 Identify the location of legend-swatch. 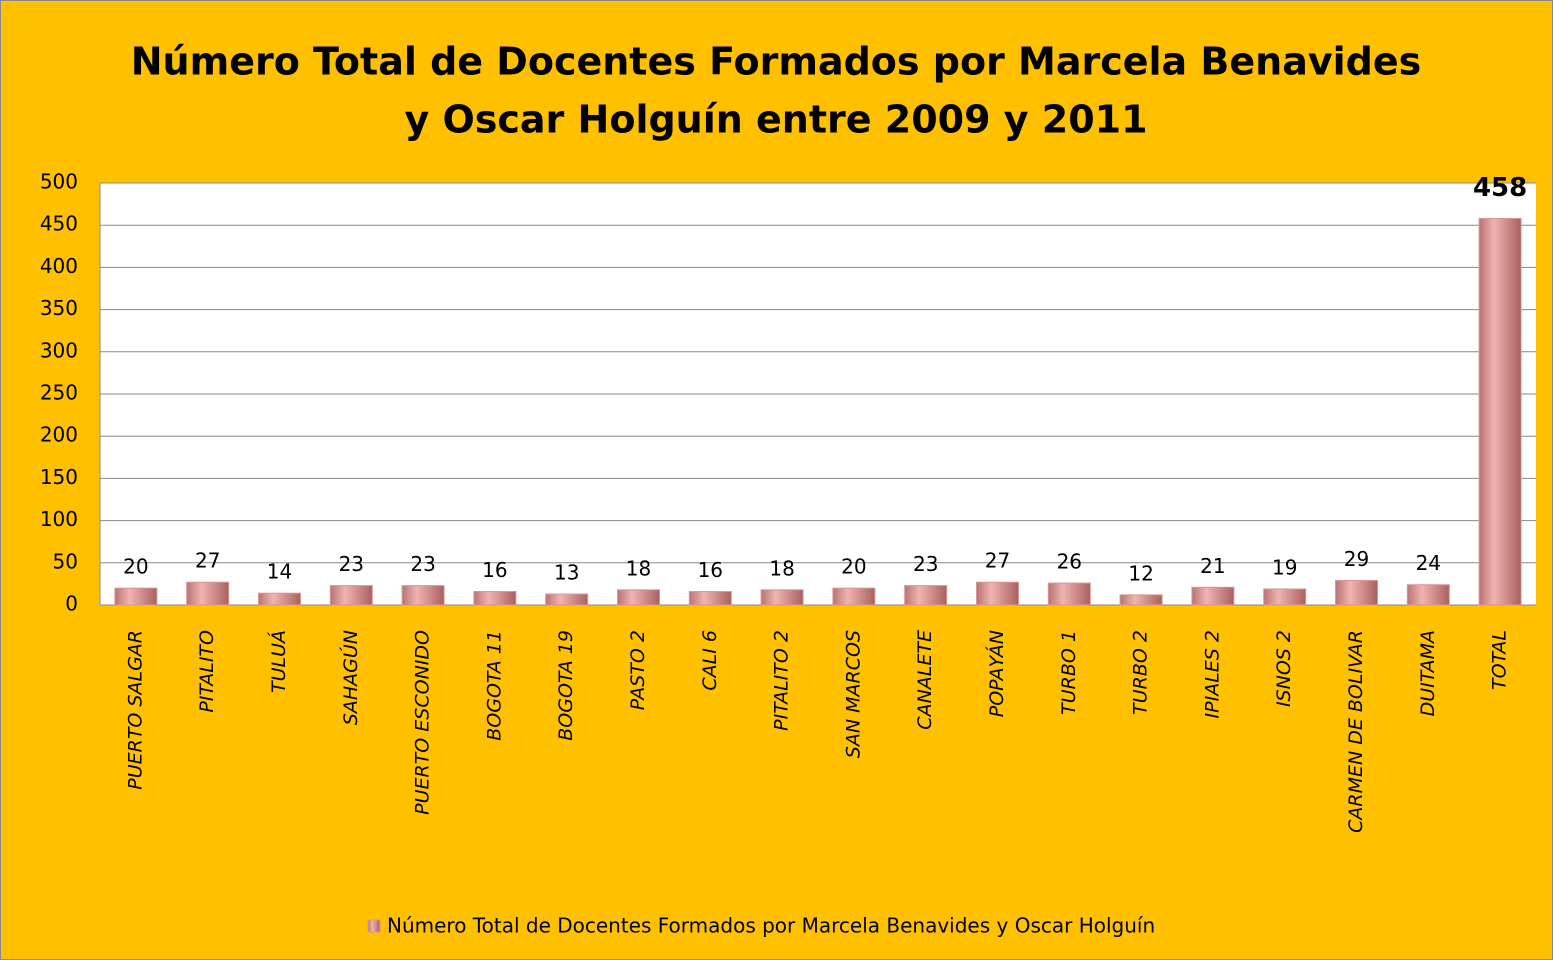
(374, 926).